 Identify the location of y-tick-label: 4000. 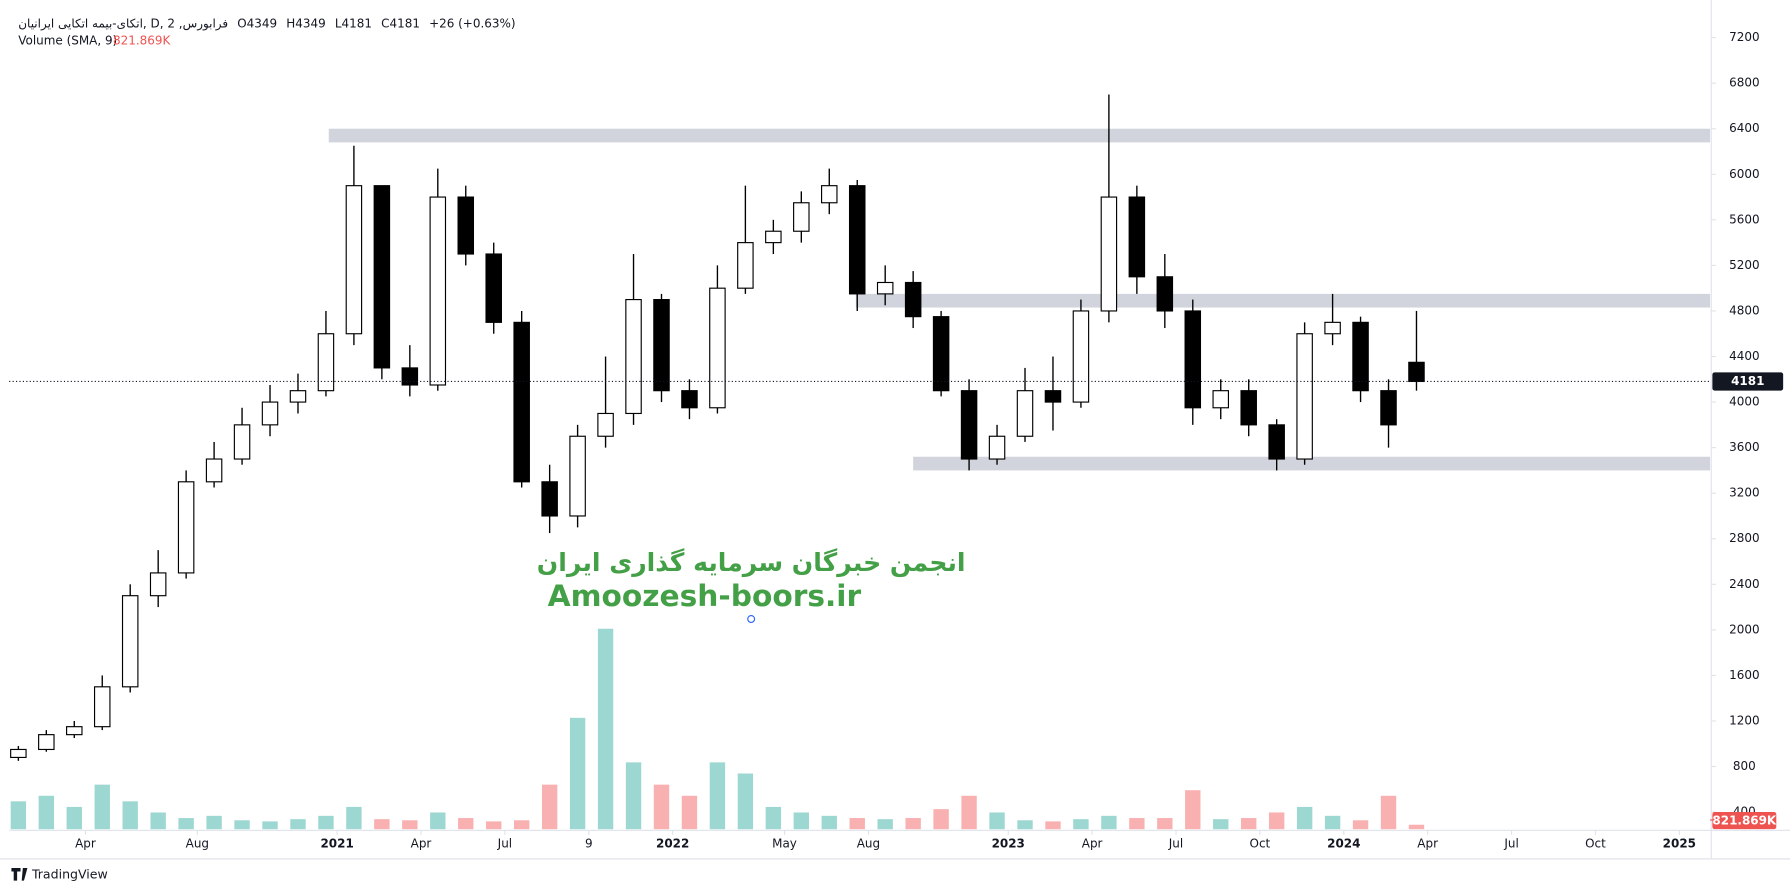
(1744, 402).